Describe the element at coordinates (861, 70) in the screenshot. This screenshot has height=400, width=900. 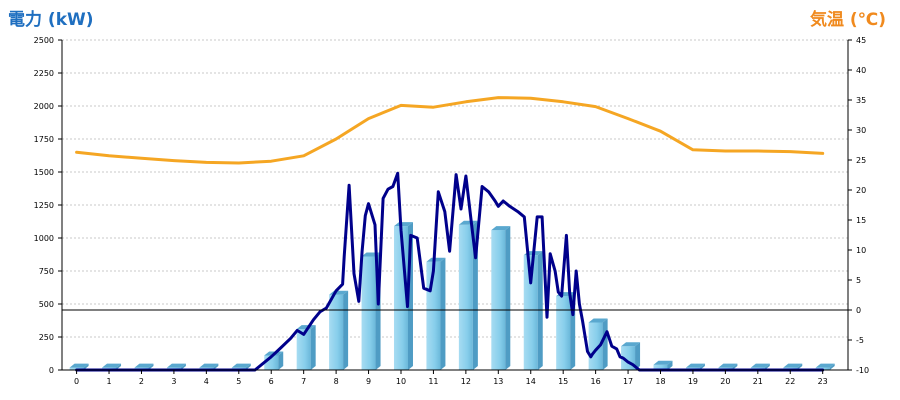
I see `right-tick-label: 40` at that location.